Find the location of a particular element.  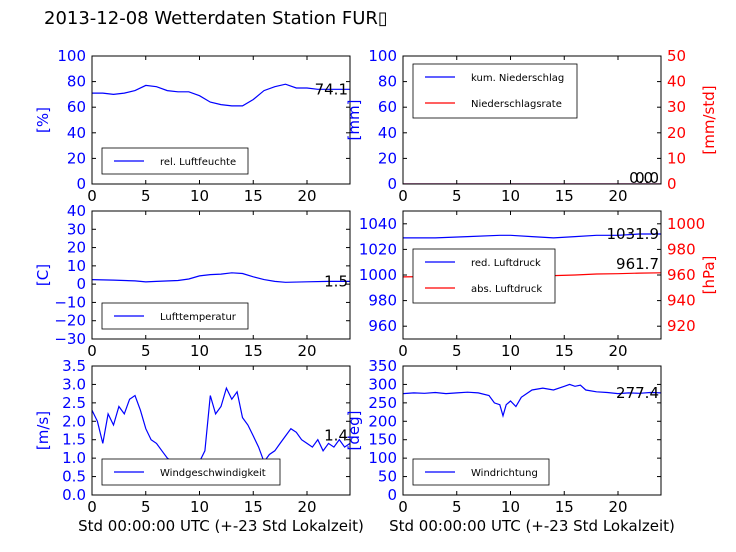

legend-label-pressure-1: abs. Luftdruck is located at coordinates (506, 289).